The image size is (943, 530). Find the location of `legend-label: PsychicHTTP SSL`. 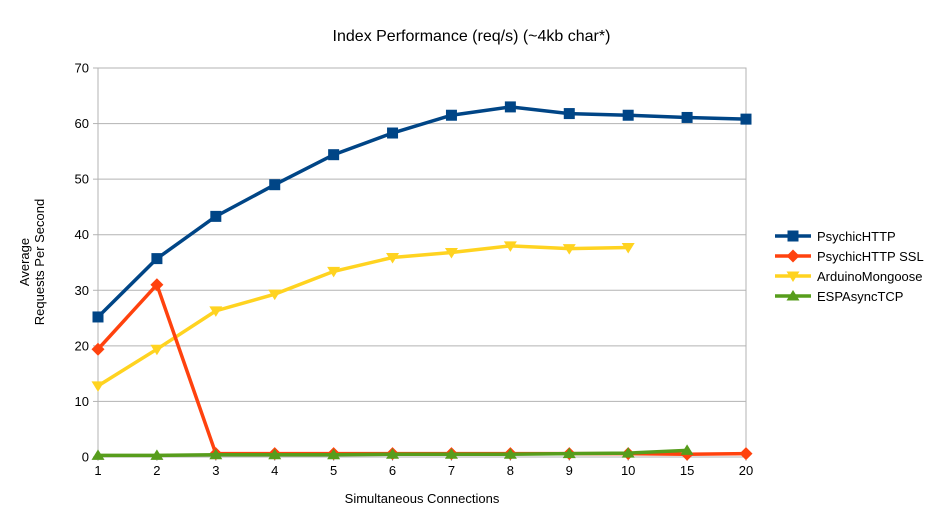

legend-label: PsychicHTTP SSL is located at coordinates (870, 256).